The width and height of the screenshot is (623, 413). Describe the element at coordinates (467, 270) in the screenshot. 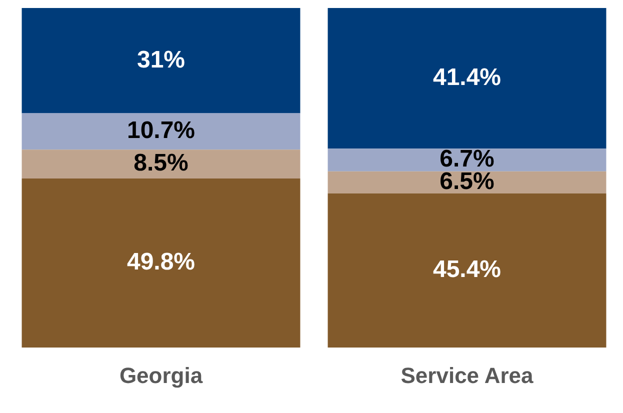

I see `data-label: 45.4%` at that location.